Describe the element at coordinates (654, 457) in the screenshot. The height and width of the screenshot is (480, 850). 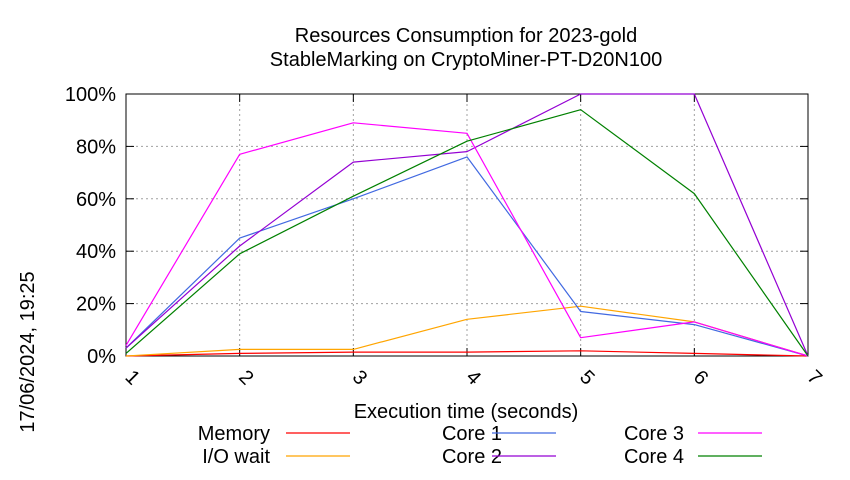
I see `legend-label-core-4: Core 4` at that location.